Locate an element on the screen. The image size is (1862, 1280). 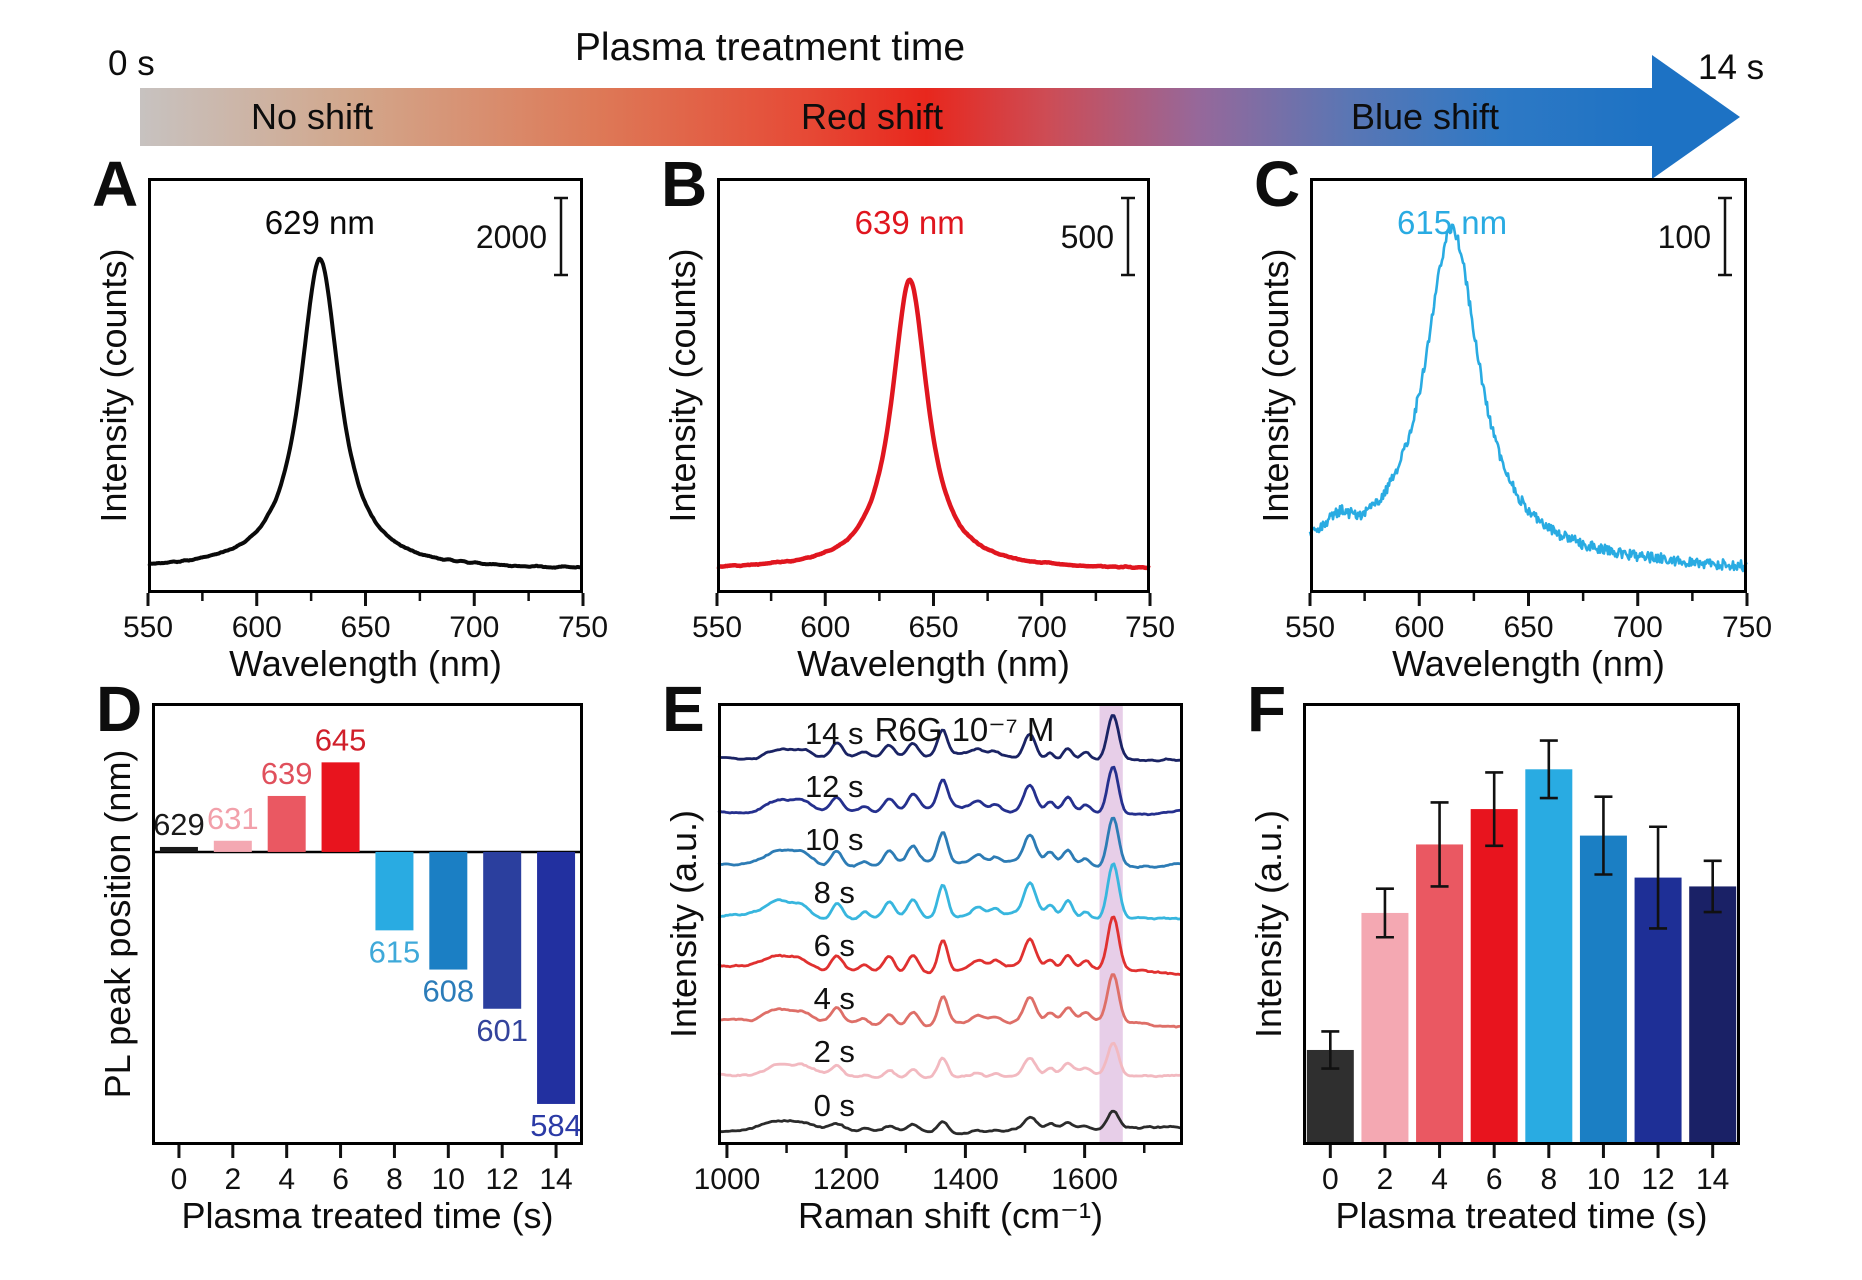
panel-letter-B: B is located at coordinates (684, 184).